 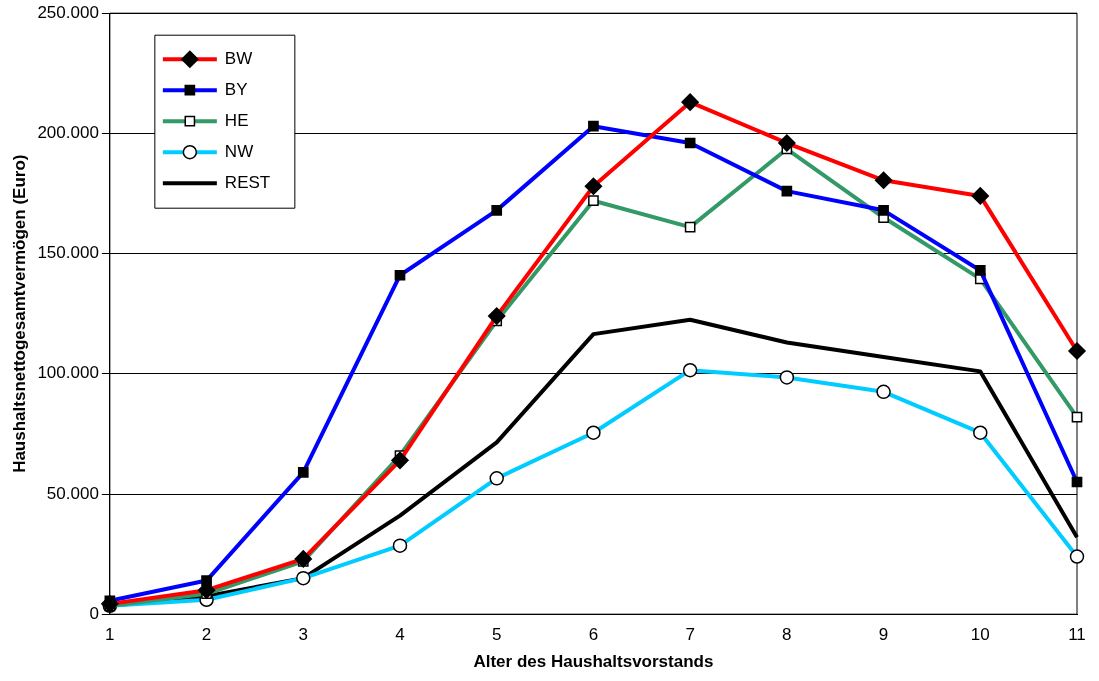 What do you see at coordinates (68, 133) in the screenshot?
I see `y-tick-label: 200.000` at bounding box center [68, 133].